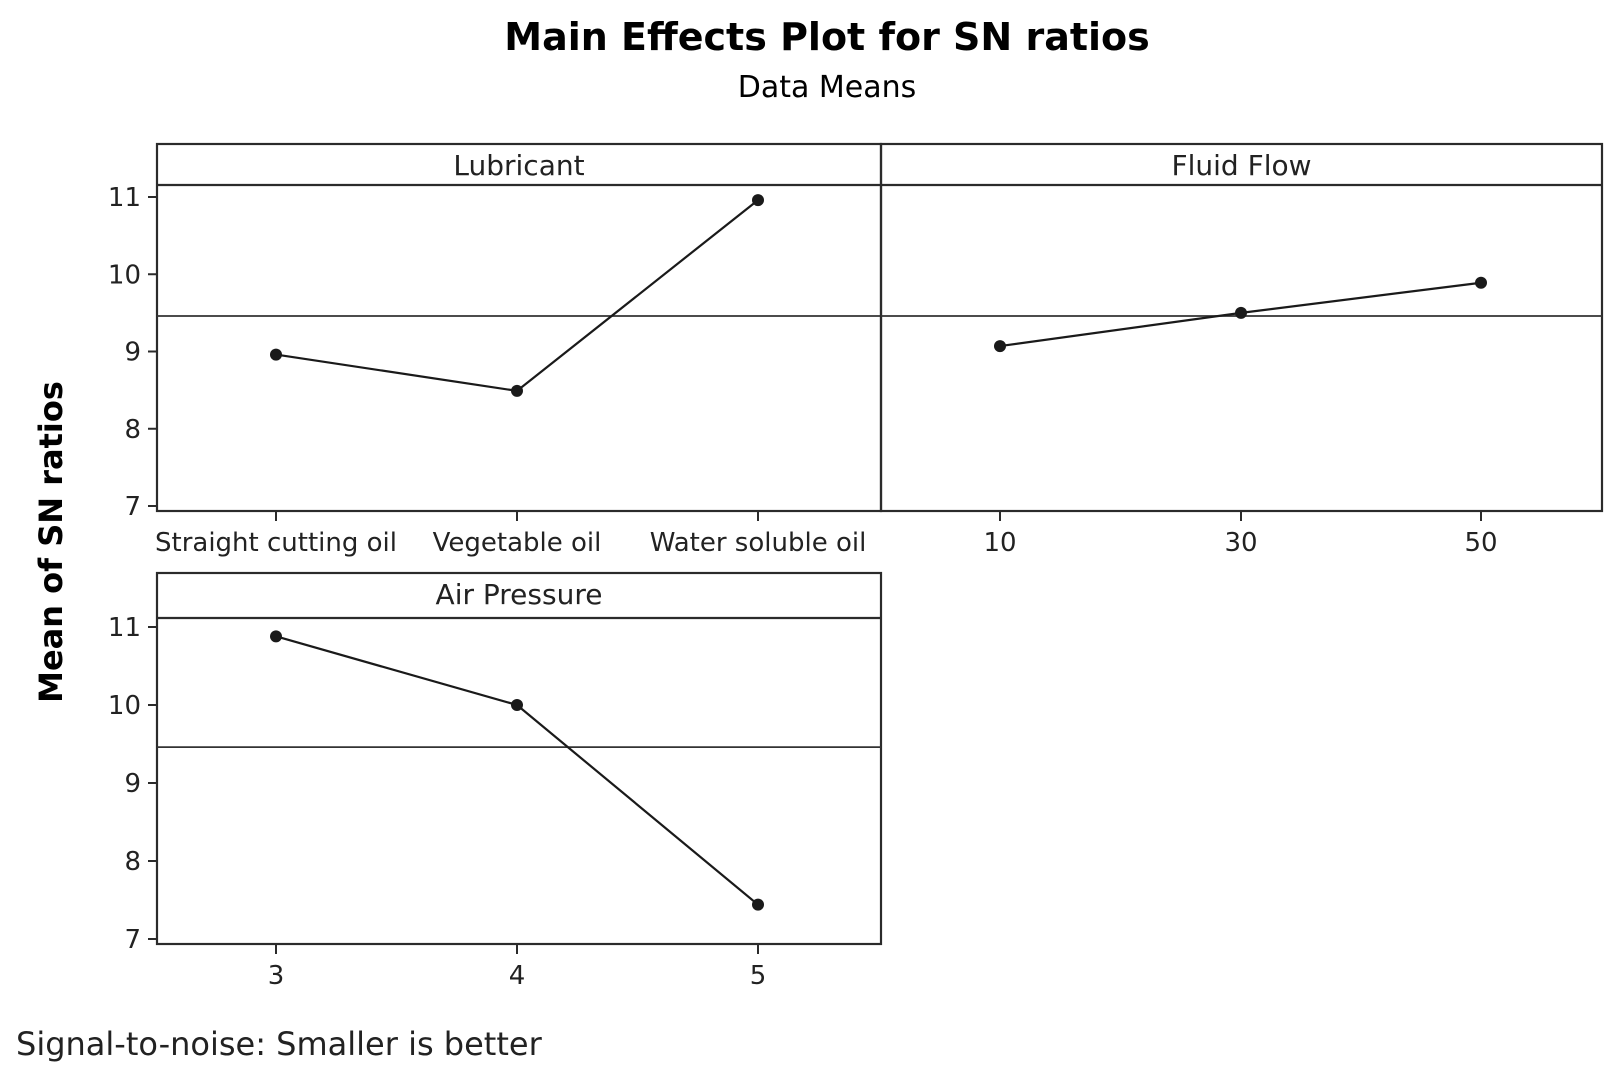  Describe the element at coordinates (519, 594) in the screenshot. I see `panel-title: Air Pressure` at that location.